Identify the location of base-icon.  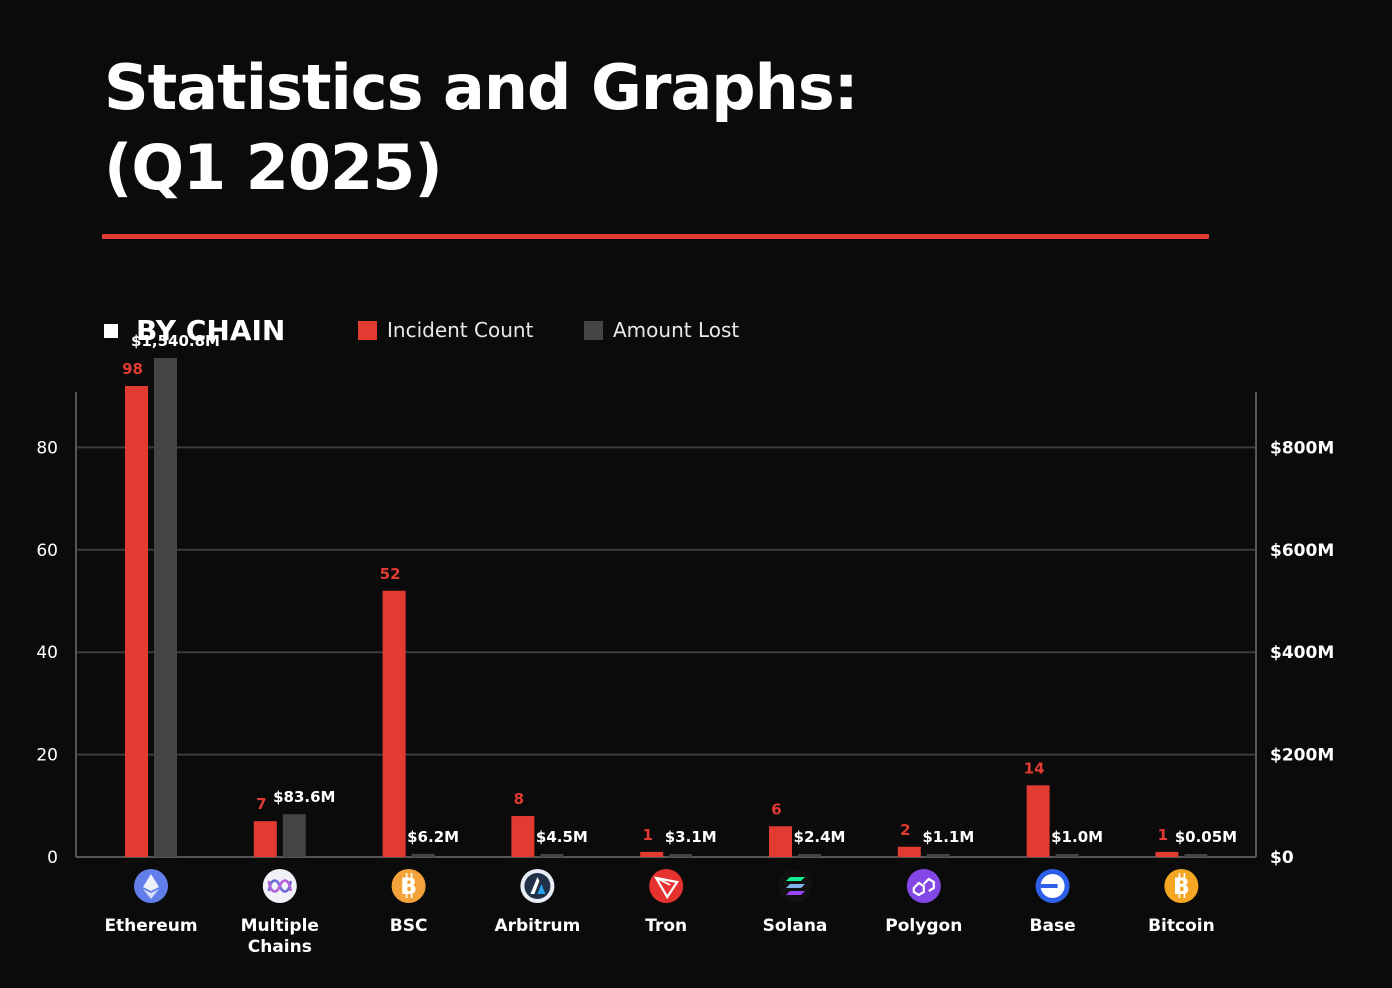
(1052, 886).